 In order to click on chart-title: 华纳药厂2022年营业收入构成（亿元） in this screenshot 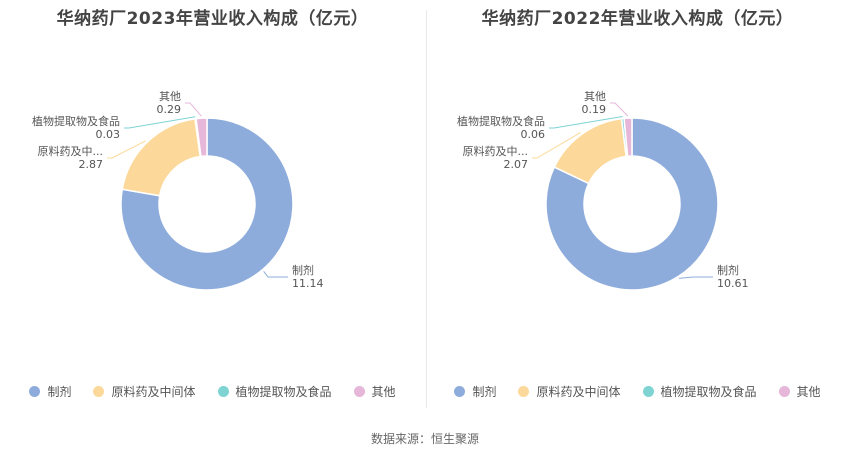, I will do `click(637, 19)`.